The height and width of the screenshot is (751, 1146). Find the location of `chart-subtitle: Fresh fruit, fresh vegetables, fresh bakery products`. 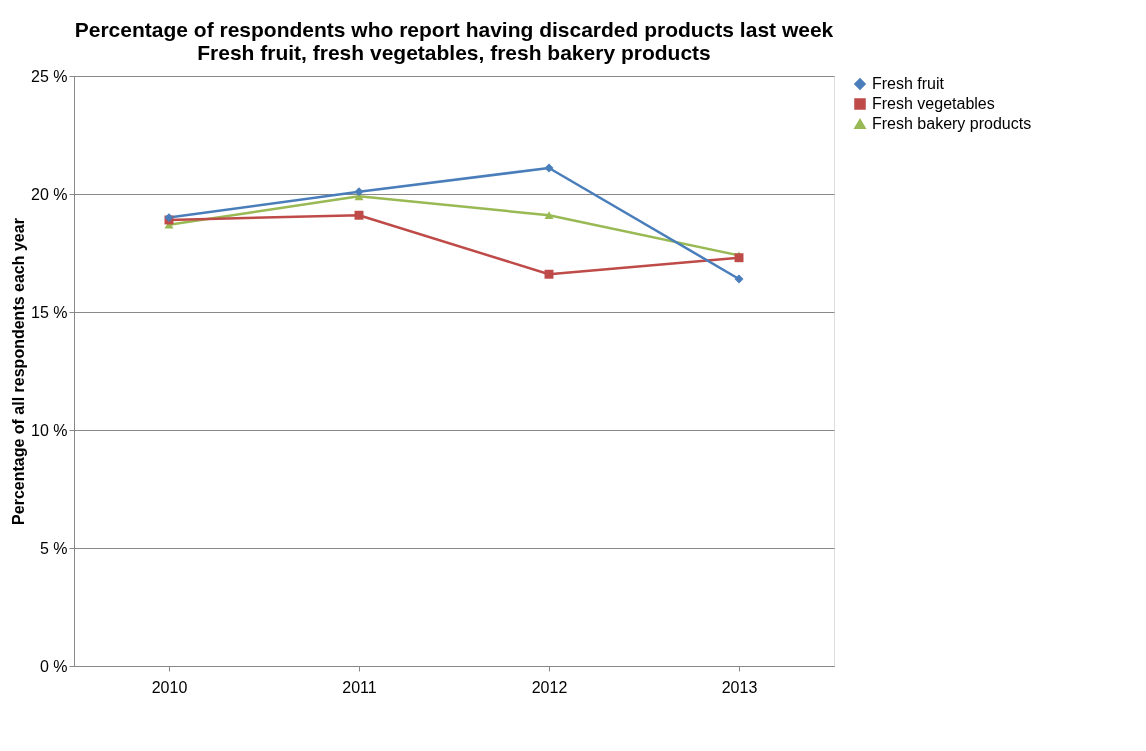

chart-subtitle: Fresh fruit, fresh vegetables, fresh bakery products is located at coordinates (454, 52).